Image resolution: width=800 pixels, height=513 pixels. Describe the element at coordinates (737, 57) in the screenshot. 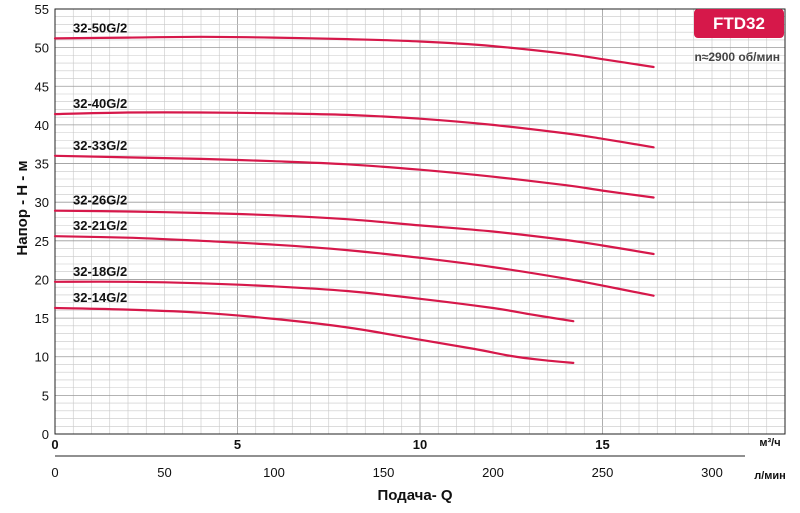

I see `speed-note: n≈2900 об/мин` at that location.